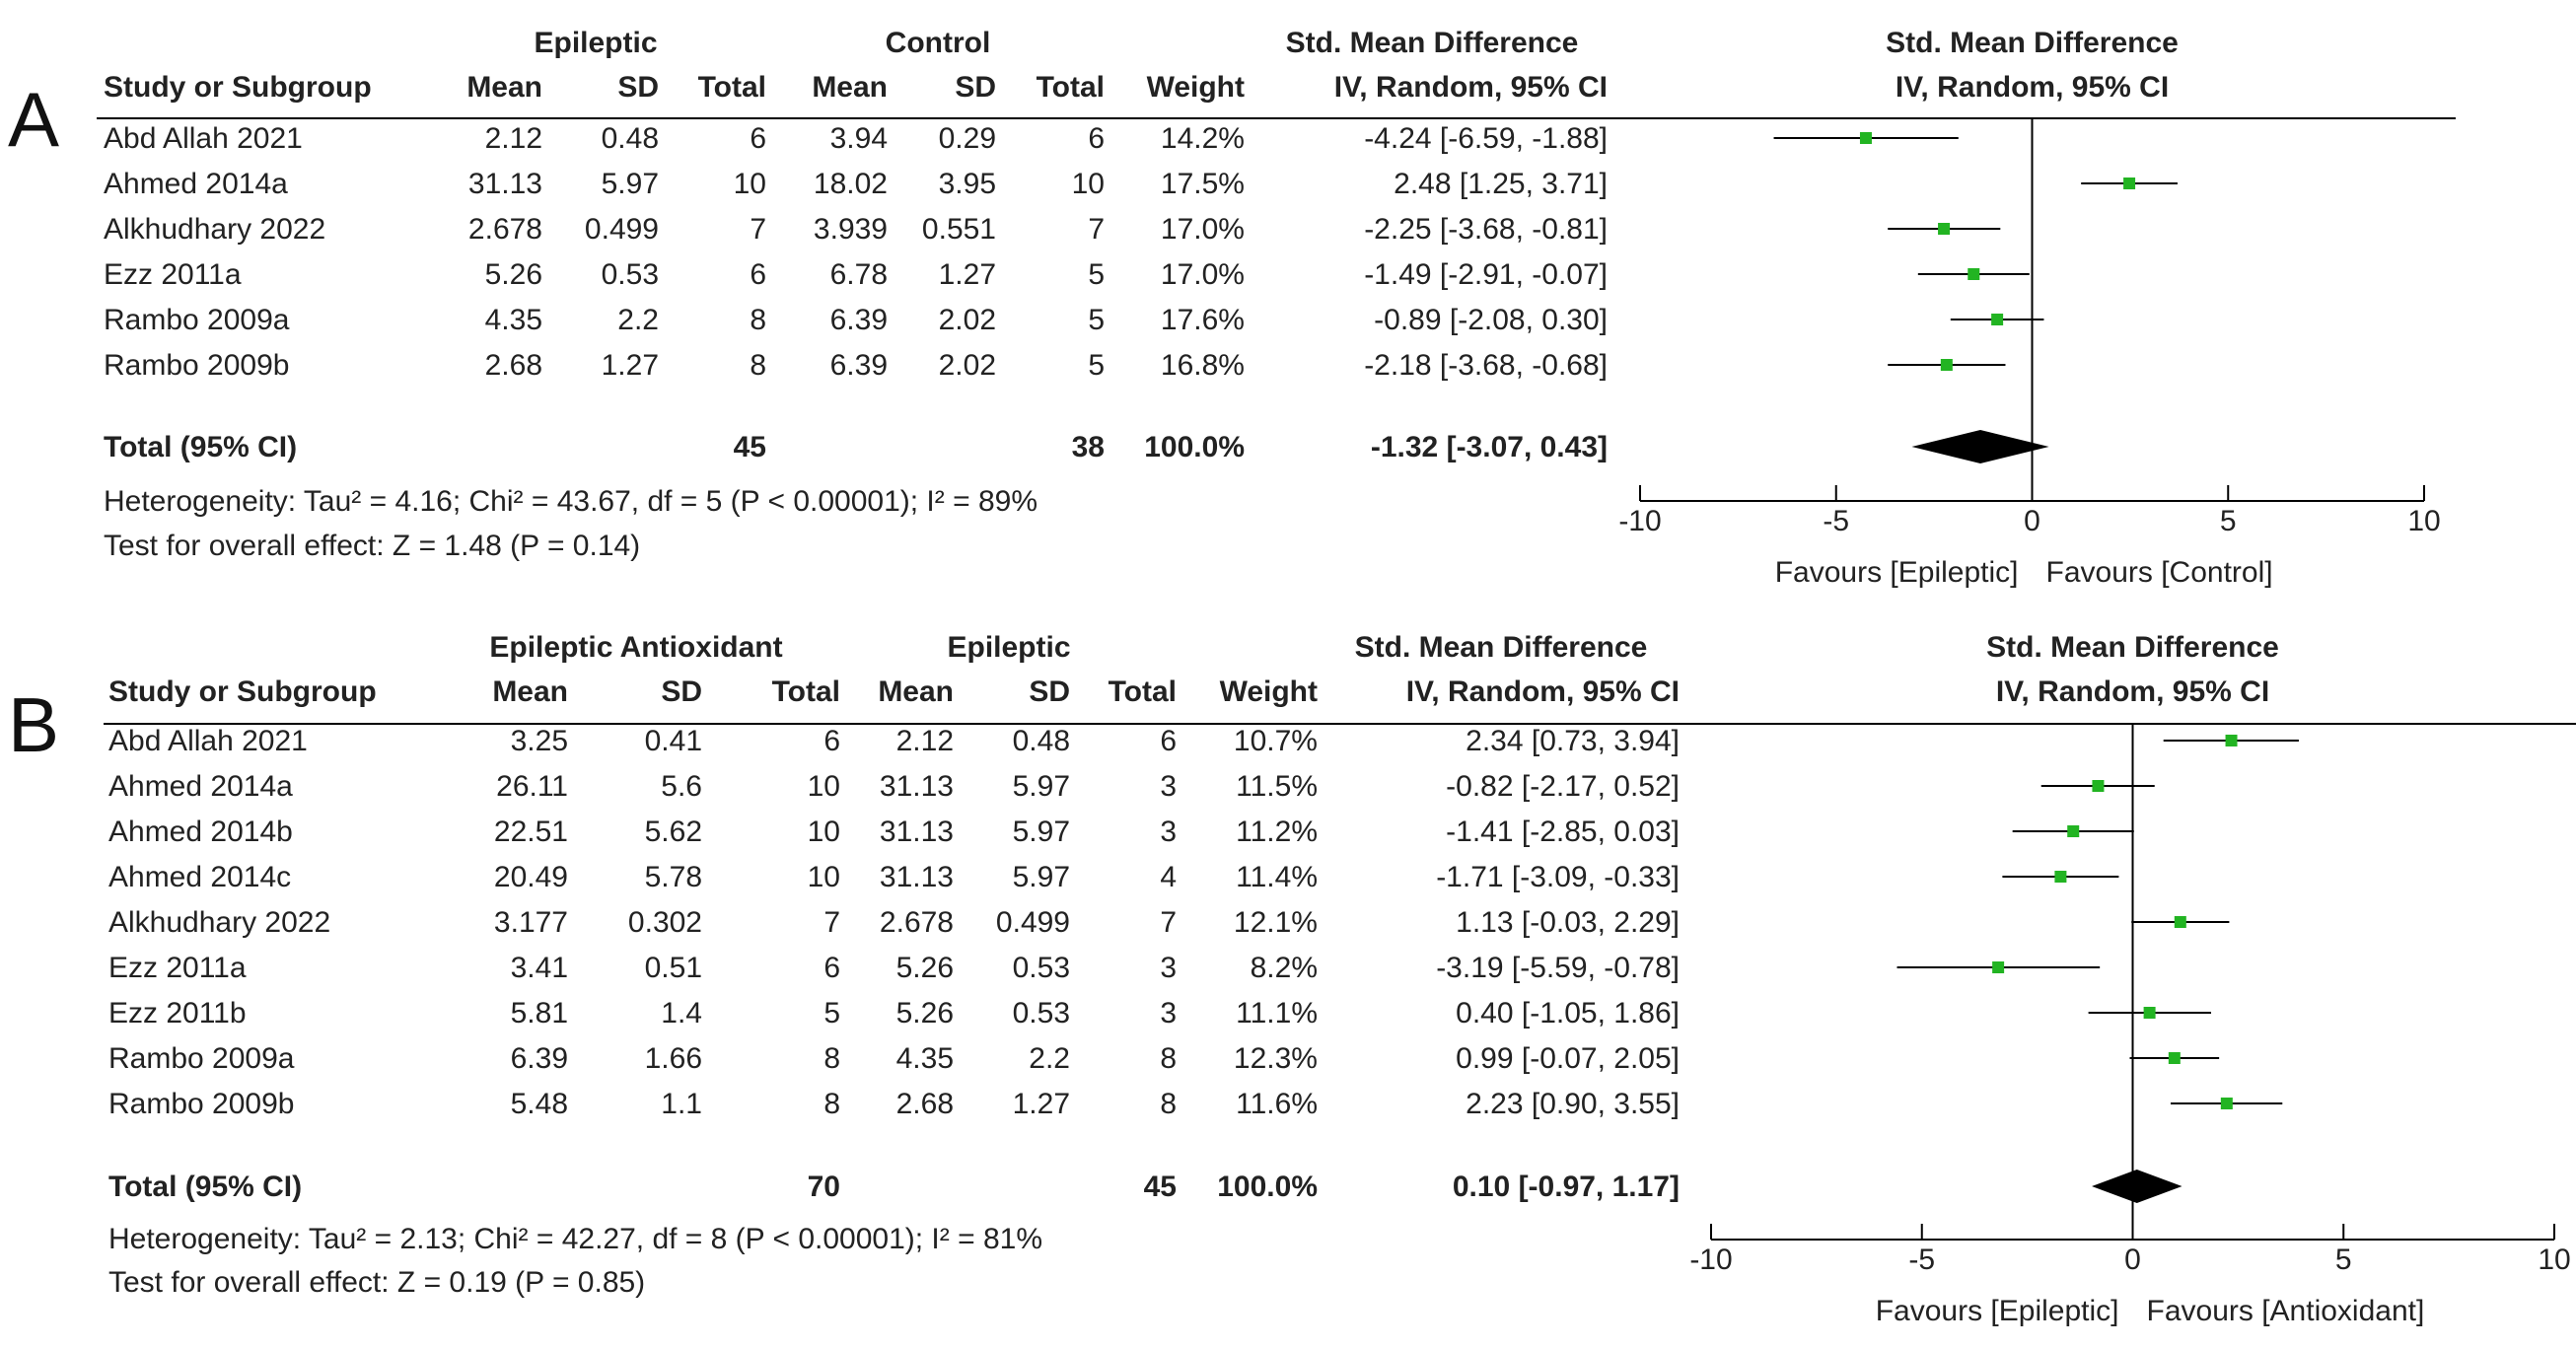  Describe the element at coordinates (824, 1187) in the screenshot. I see `total1-sum: 70` at that location.